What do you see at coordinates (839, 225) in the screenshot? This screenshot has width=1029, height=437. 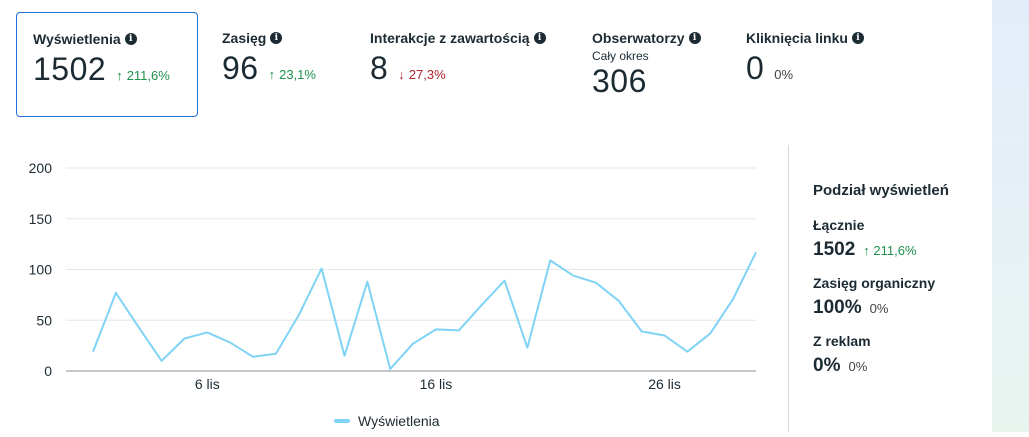 I see `breakdown-label-total: Łącznie` at bounding box center [839, 225].